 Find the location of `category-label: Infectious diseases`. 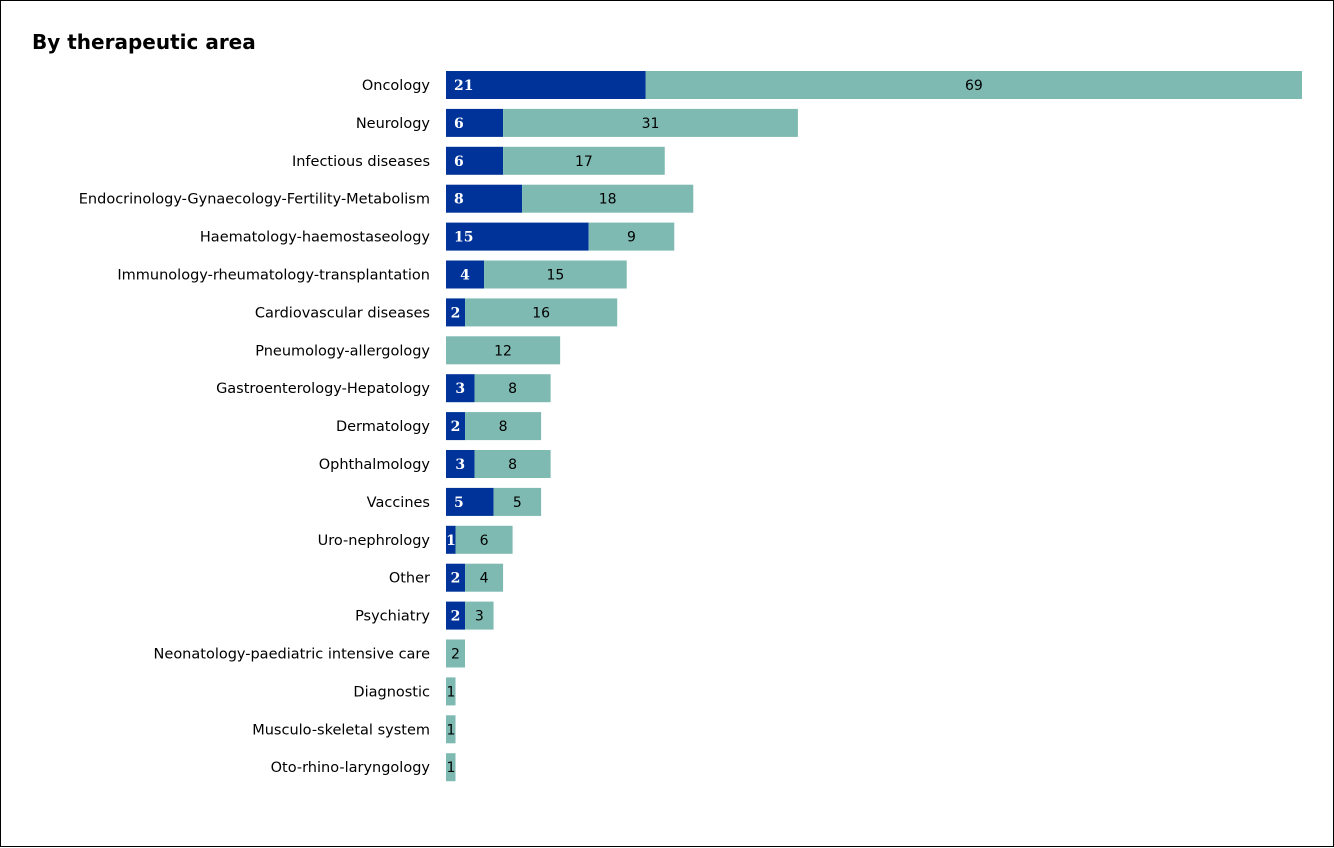

category-label: Infectious diseases is located at coordinates (361, 162).